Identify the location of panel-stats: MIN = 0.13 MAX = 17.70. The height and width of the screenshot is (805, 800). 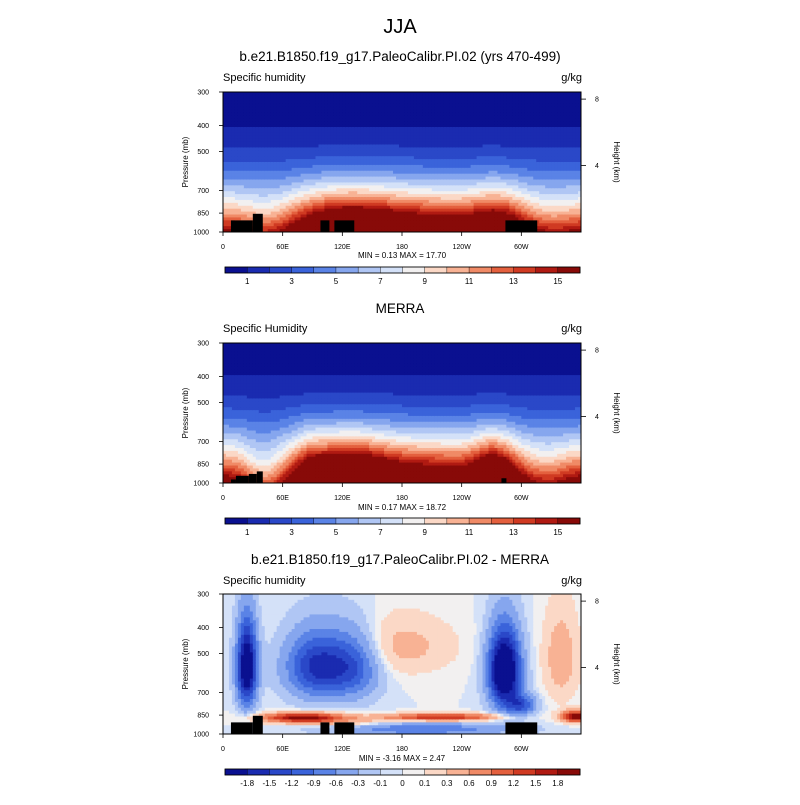
(402, 255).